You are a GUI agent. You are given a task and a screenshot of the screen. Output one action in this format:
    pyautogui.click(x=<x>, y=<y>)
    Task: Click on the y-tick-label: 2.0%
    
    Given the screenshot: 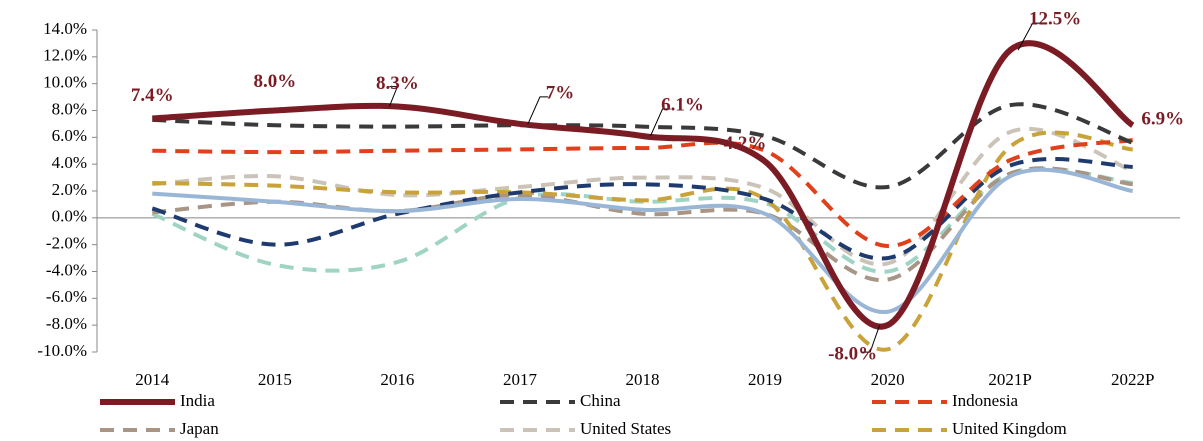 What is the action you would take?
    pyautogui.click(x=69, y=189)
    